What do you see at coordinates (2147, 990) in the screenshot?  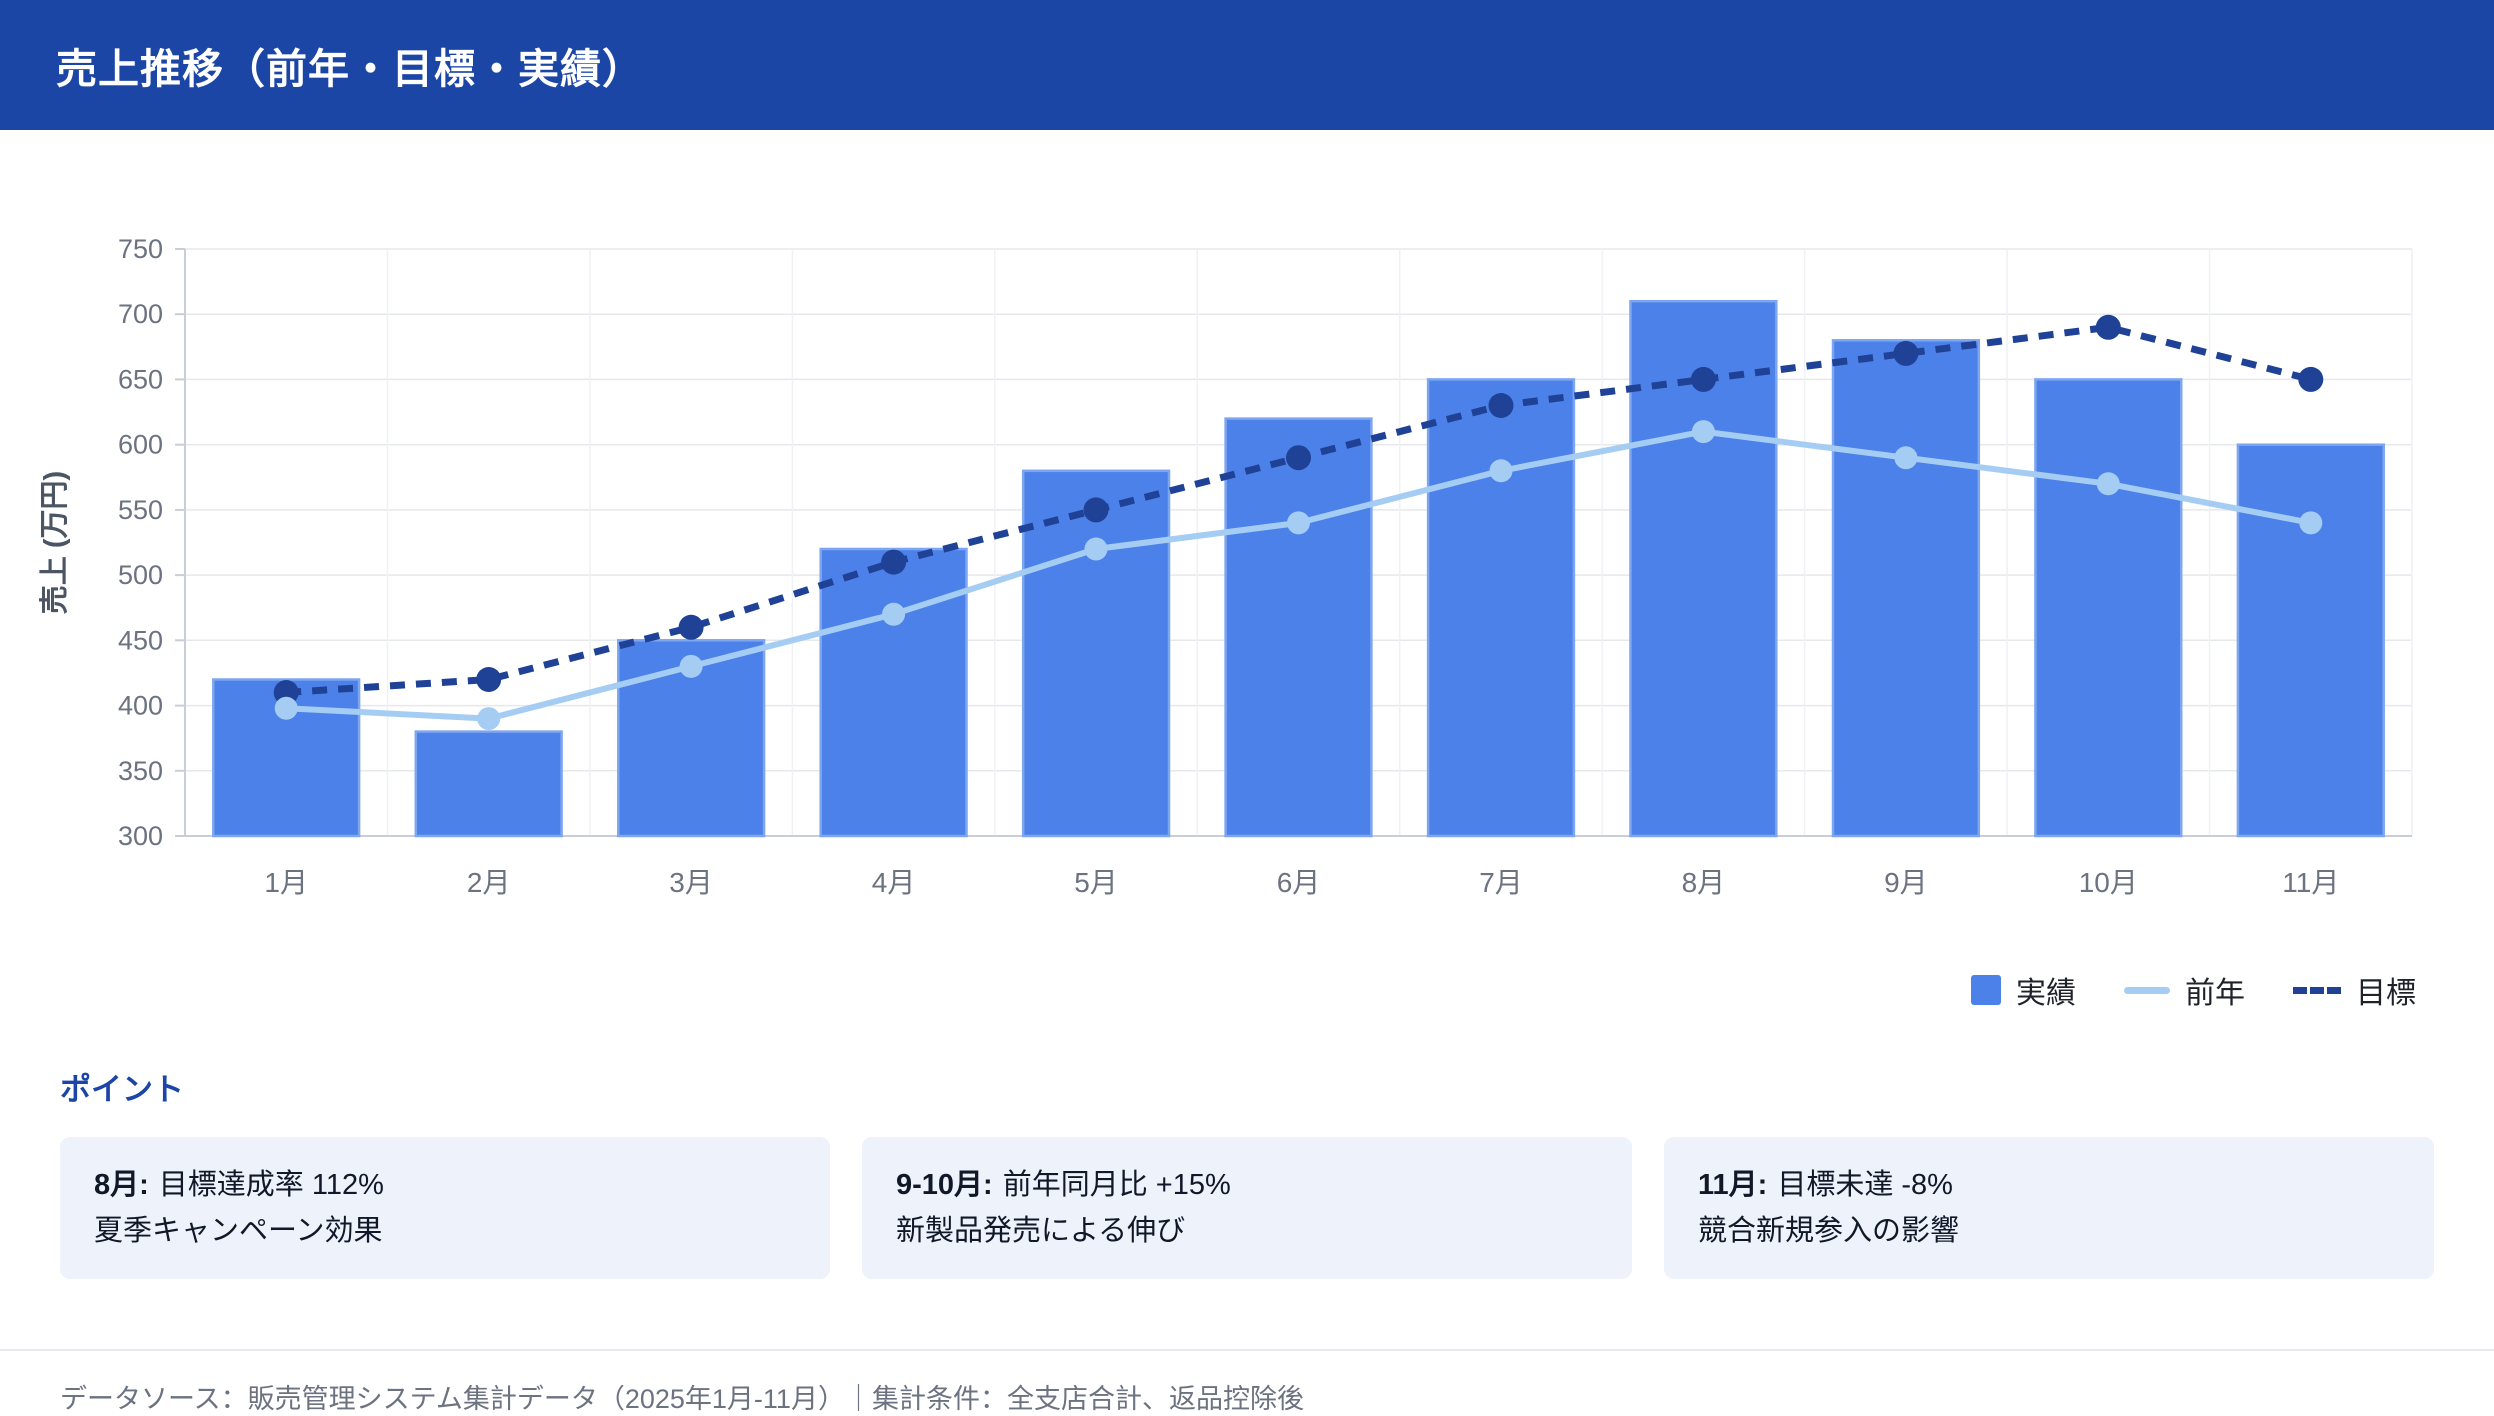 I see `prev-year-swatch-icon` at bounding box center [2147, 990].